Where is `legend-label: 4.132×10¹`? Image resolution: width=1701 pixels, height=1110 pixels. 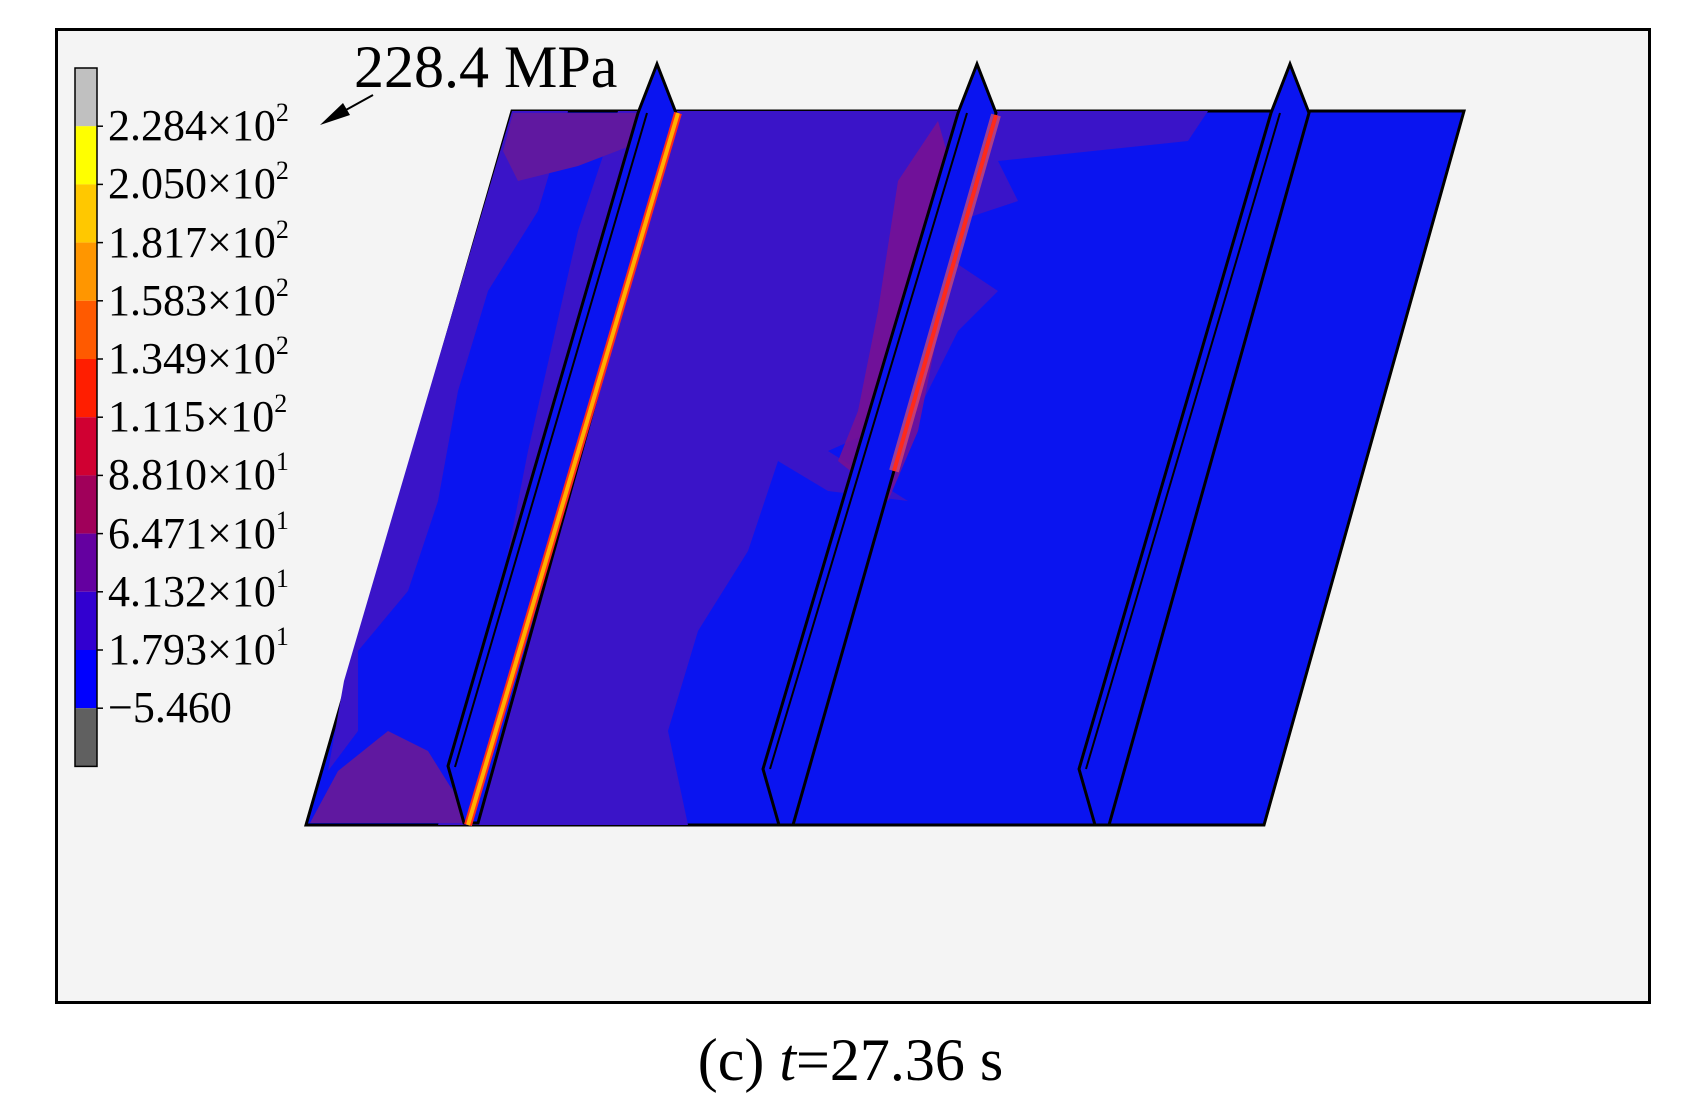
legend-label: 4.132×10¹ is located at coordinates (198, 590).